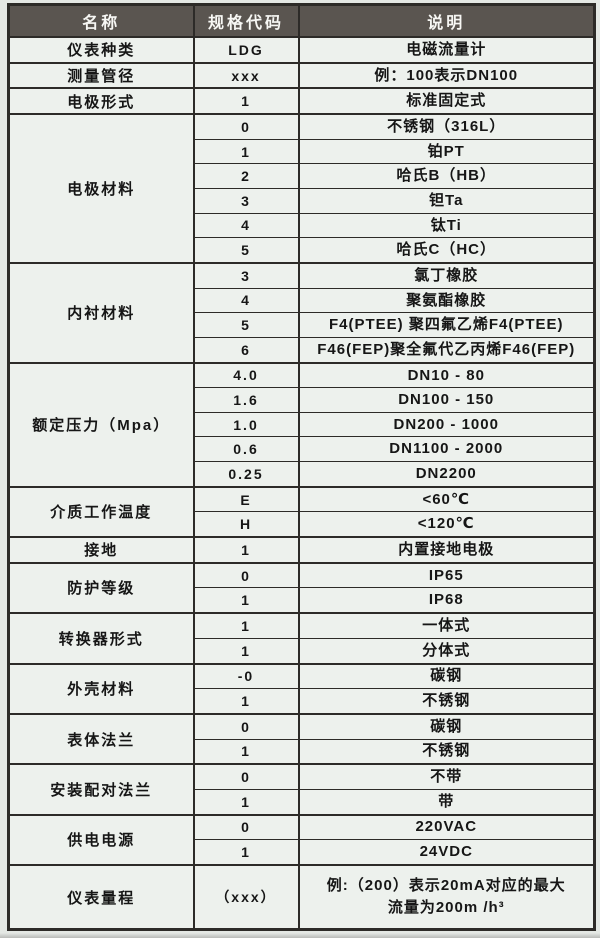  Describe the element at coordinates (446, 827) in the screenshot. I see `description-cell: 220VAC` at that location.